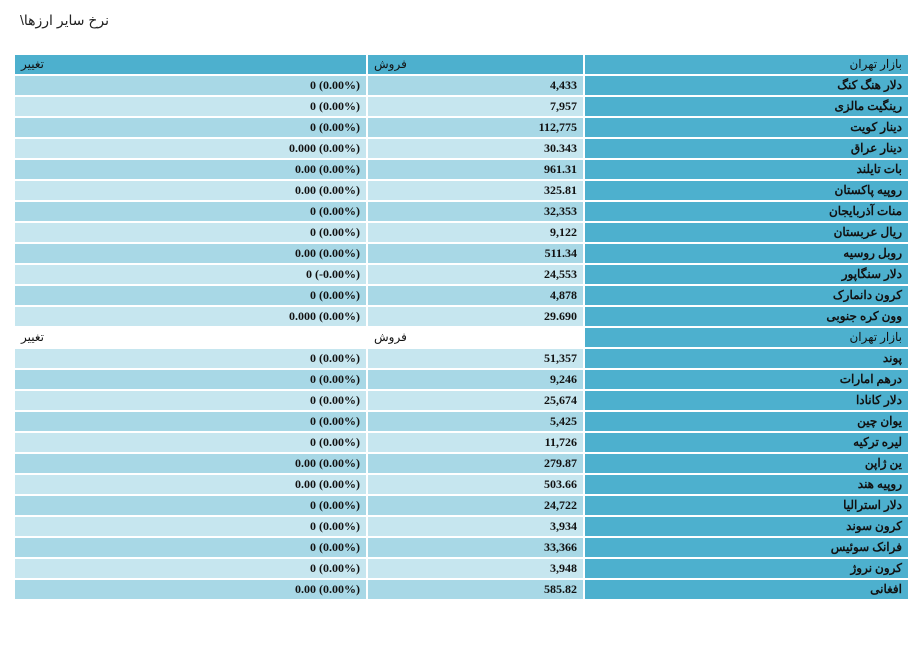 Image resolution: width=910 pixels, height=652 pixels. What do you see at coordinates (746, 85) in the screenshot?
I see `currency-name: دلار هنگ کنگ` at bounding box center [746, 85].